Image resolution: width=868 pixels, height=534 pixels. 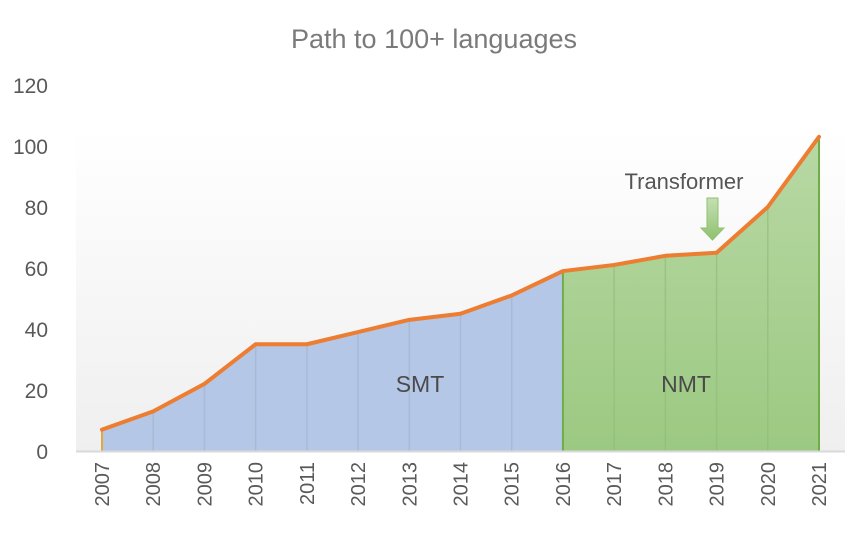 I want to click on y-tick-label: 60, so click(x=36, y=269).